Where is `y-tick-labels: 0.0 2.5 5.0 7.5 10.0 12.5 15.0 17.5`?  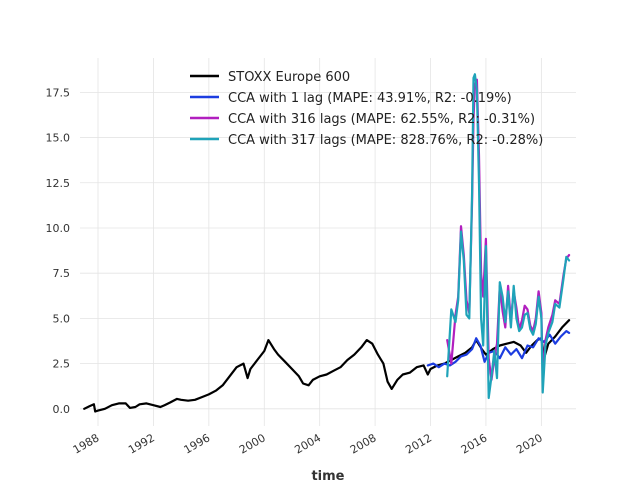 y-tick-labels: 0.0 2.5 5.0 7.5 10.0 12.5 15.0 17.5 is located at coordinates (58, 250).